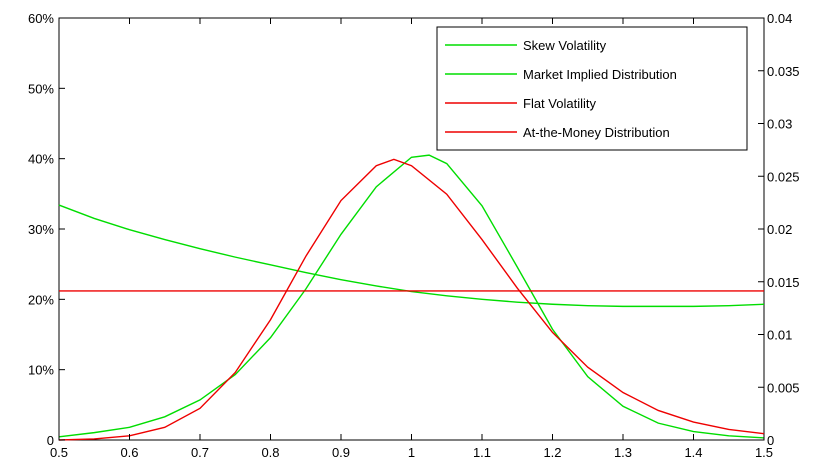  What do you see at coordinates (59, 452) in the screenshot?
I see `x-tick-label: 0.5` at bounding box center [59, 452].